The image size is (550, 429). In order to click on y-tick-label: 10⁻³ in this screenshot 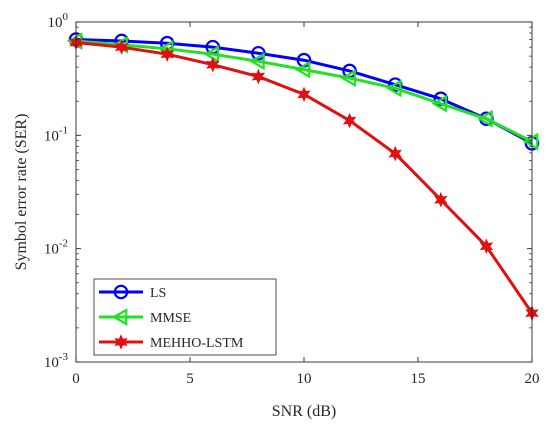, I will do `click(56, 361)`.